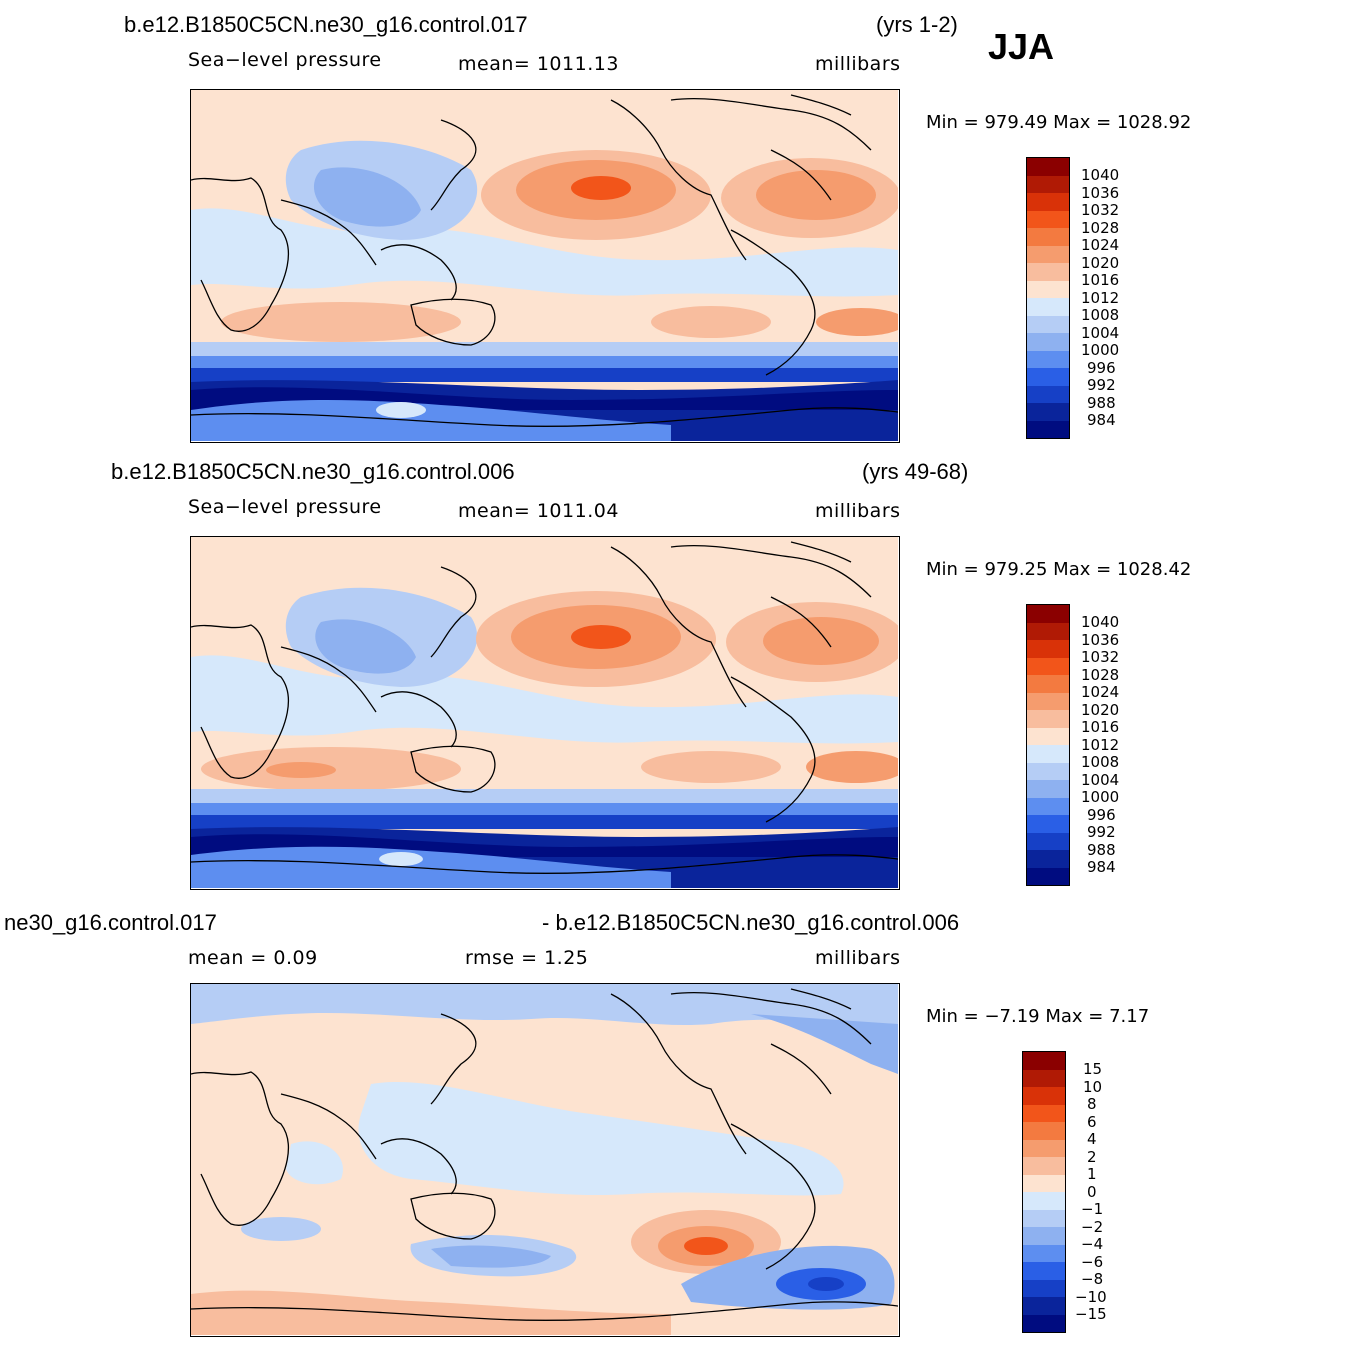 The image size is (1352, 1353). I want to click on panel3-north-atlantic-low, so click(824, 1044).